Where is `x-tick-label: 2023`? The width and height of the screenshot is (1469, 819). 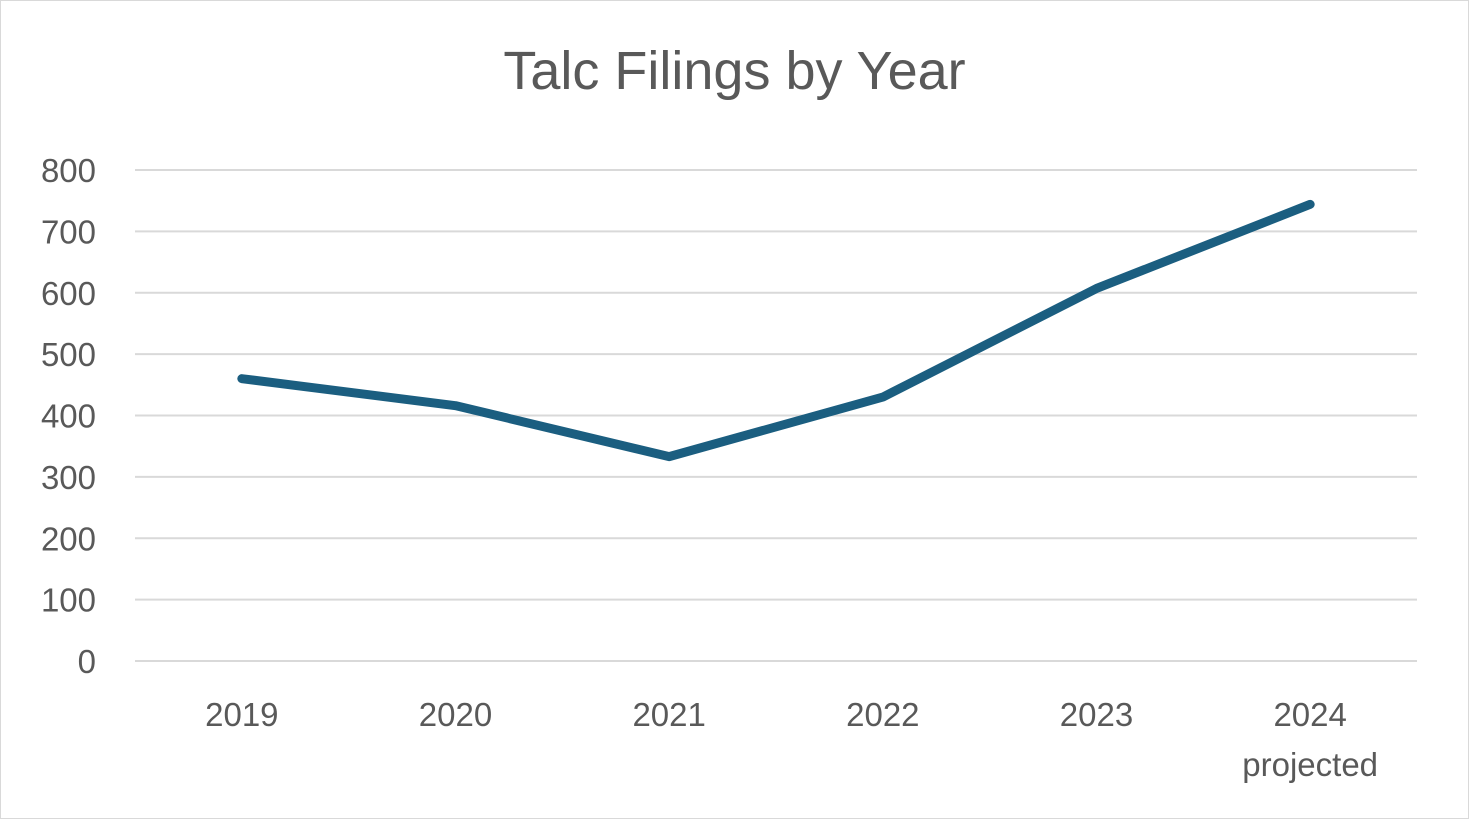 x-tick-label: 2023 is located at coordinates (1096, 714).